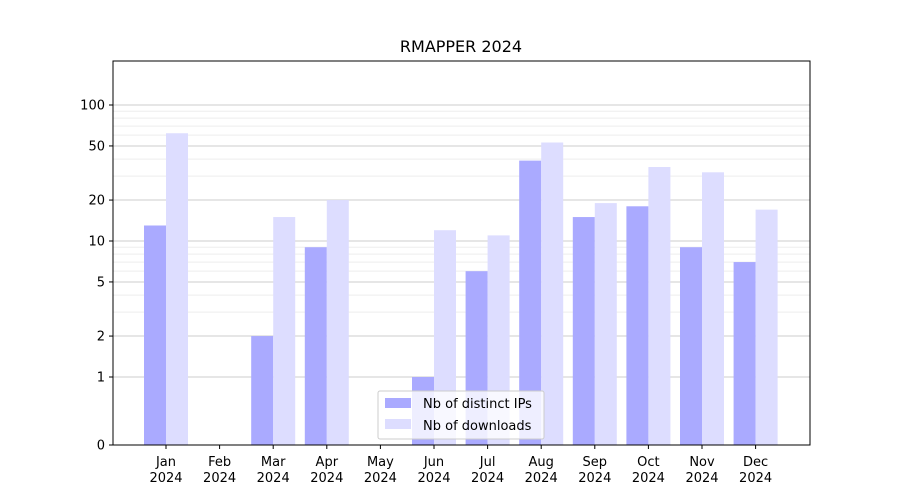 The image size is (900, 500). I want to click on legend-box, so click(461, 415).